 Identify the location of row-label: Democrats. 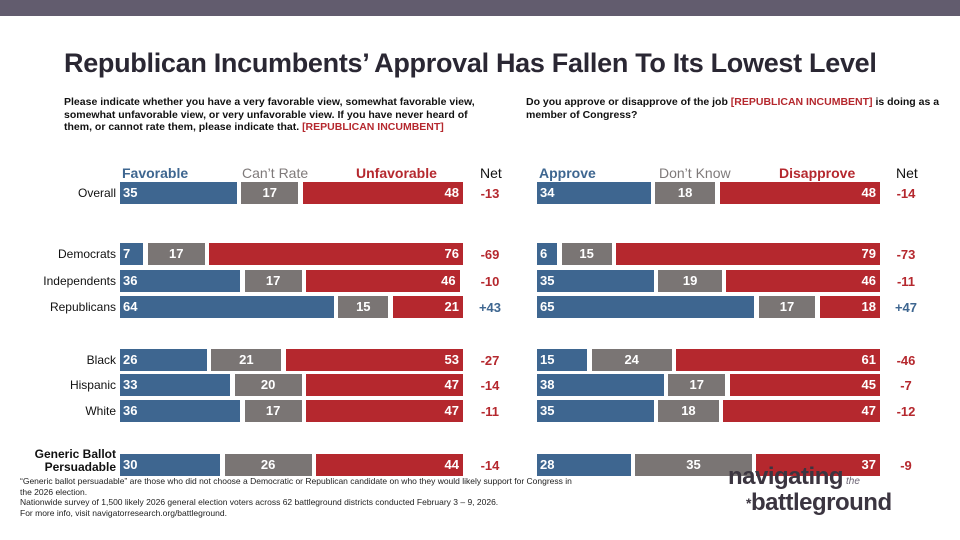
(86, 254).